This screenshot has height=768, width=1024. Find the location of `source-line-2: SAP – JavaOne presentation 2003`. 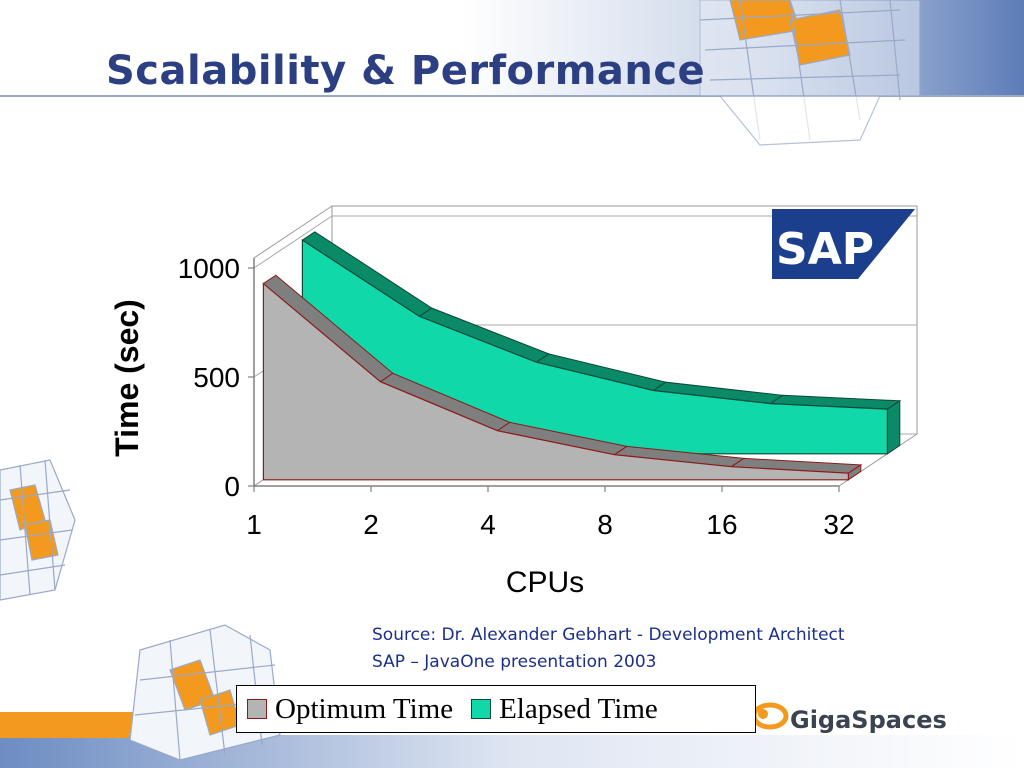

source-line-2: SAP – JavaOne presentation 2003 is located at coordinates (514, 662).